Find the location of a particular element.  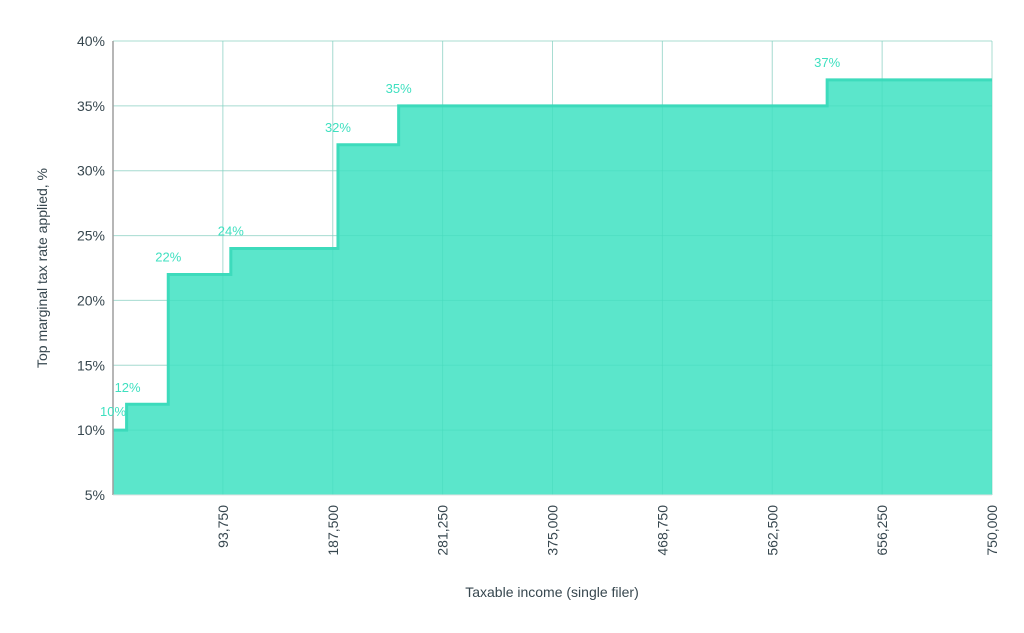

x-tick-label: 750,000 is located at coordinates (992, 530).